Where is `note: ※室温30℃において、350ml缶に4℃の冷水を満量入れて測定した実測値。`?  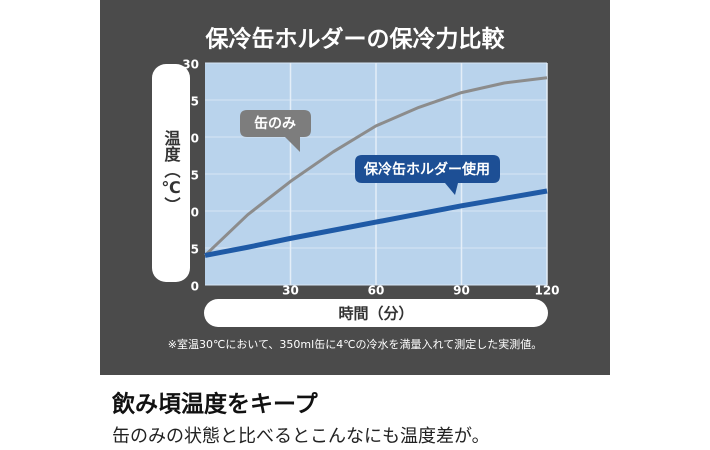
note: ※室温30℃において、350ml缶に4℃の冷水を満量入れて測定した実測値。 is located at coordinates (355, 344).